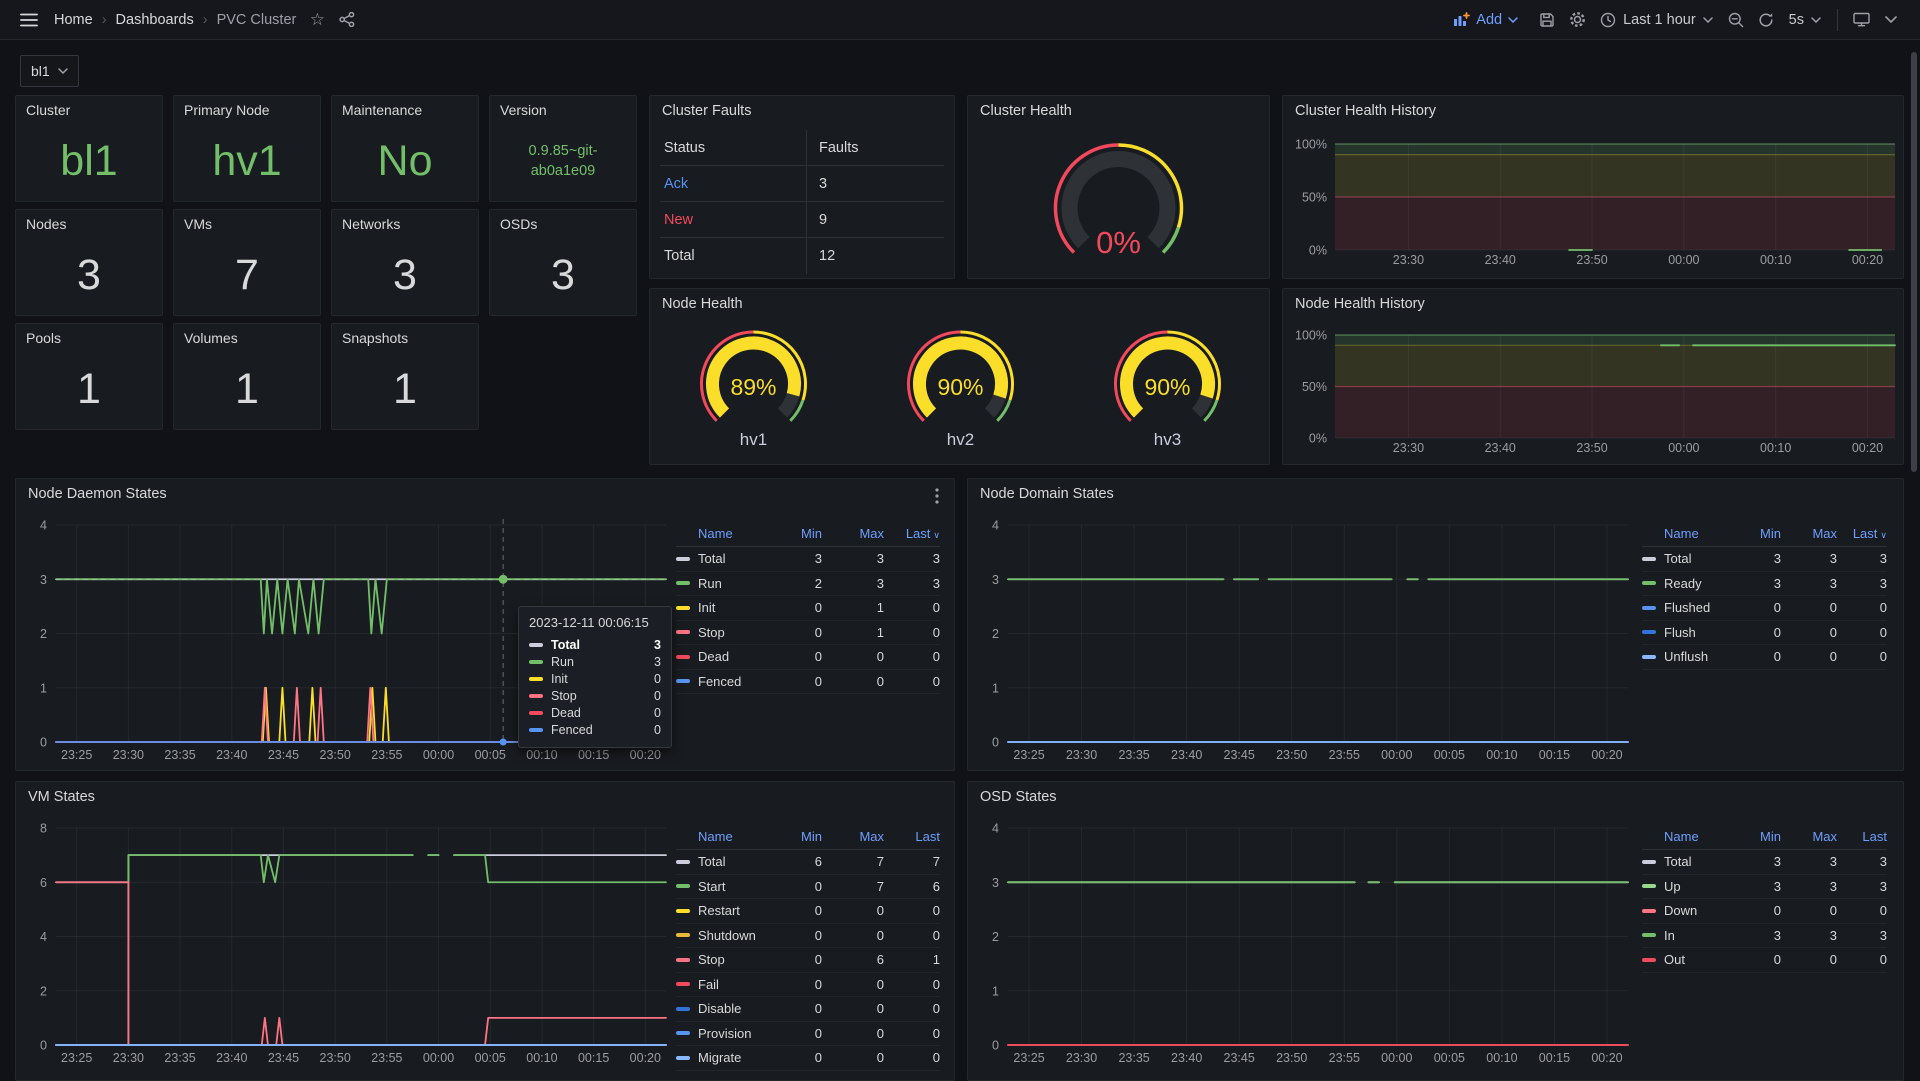 The image size is (1920, 1081). Describe the element at coordinates (794, 583) in the screenshot. I see `legend-value: 2` at that location.